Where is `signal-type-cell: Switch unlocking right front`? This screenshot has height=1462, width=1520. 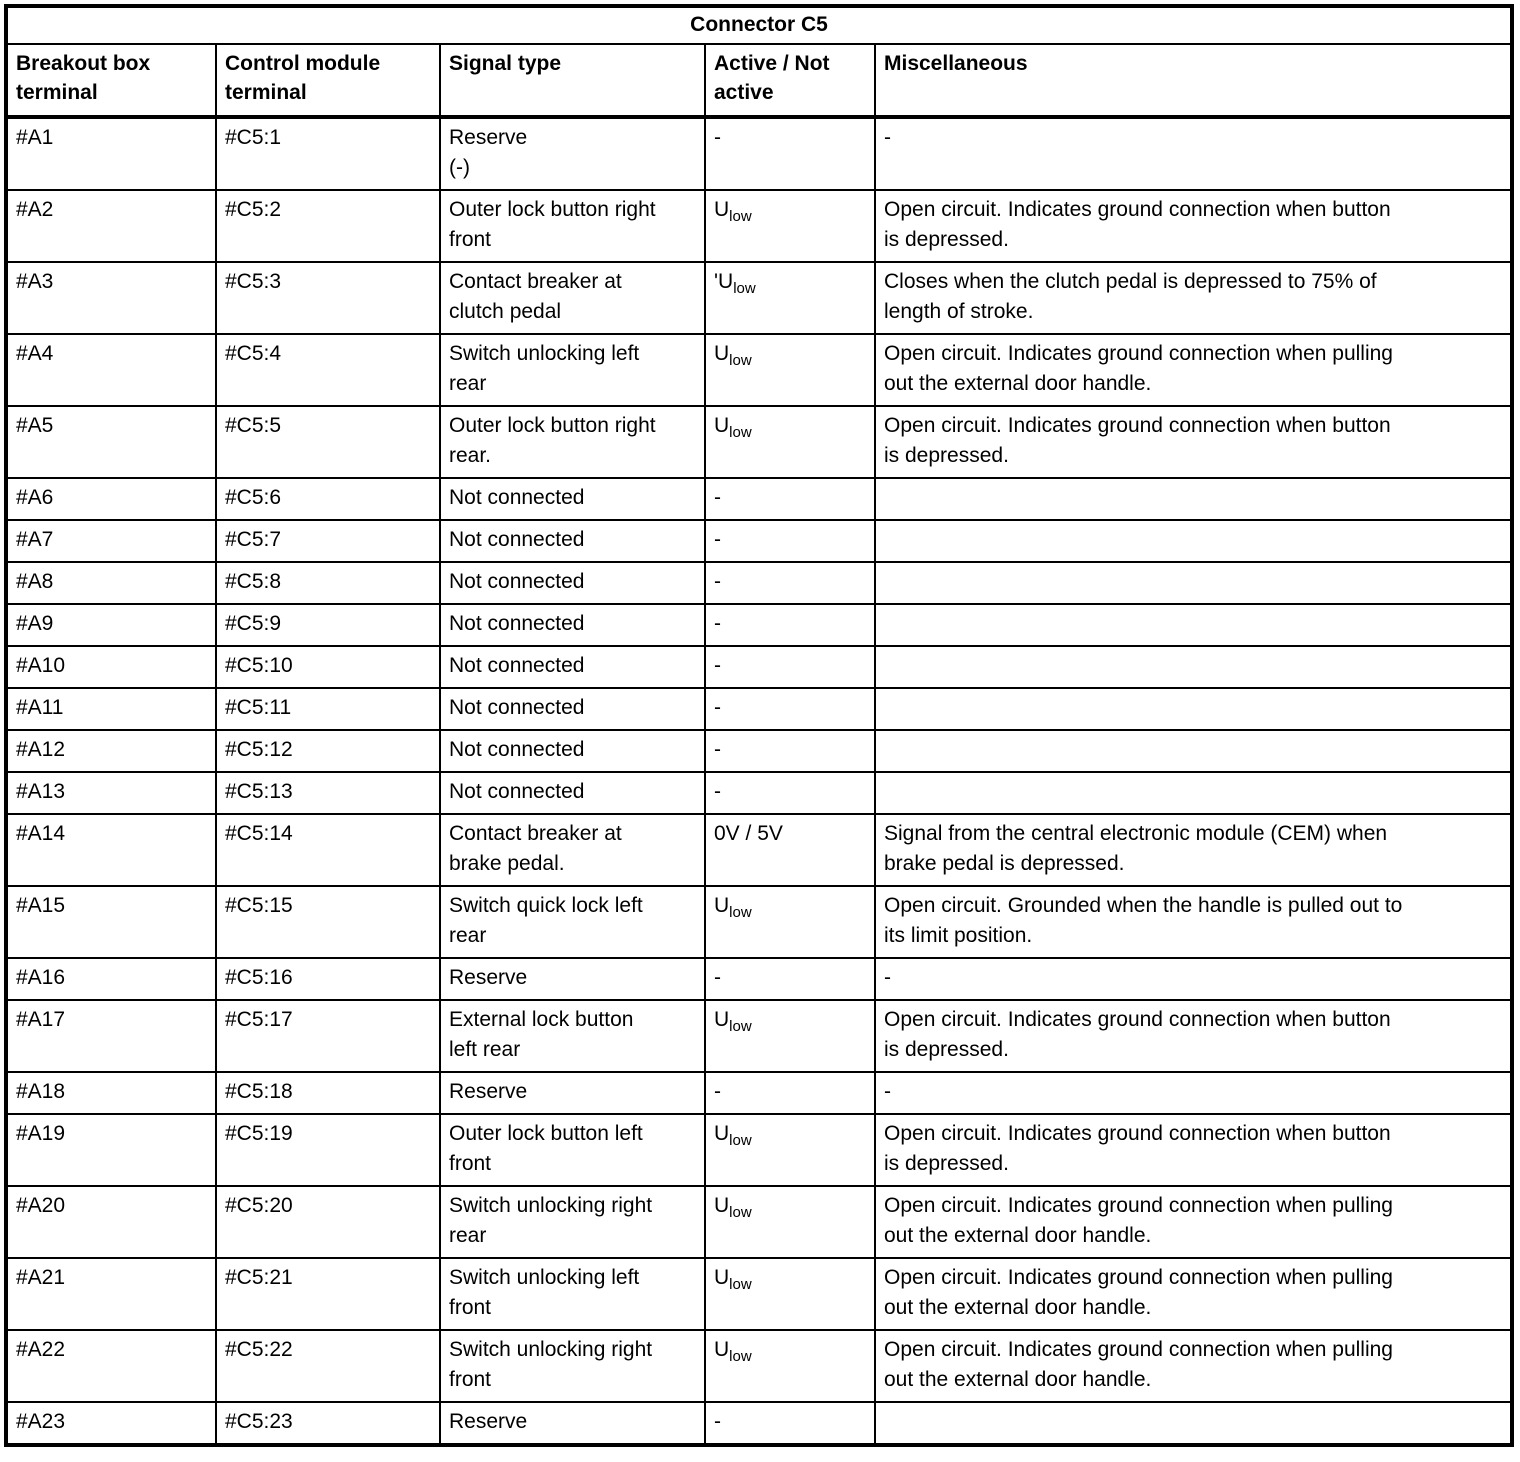 signal-type-cell: Switch unlocking right front is located at coordinates (572, 1366).